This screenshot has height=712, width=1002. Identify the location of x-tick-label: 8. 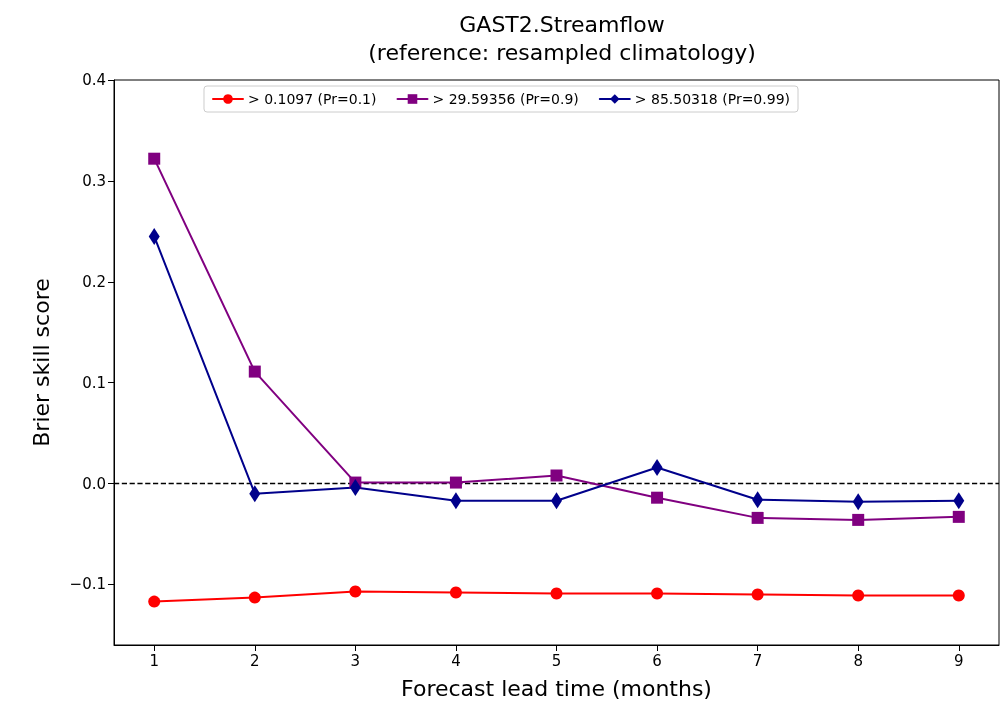
(858, 660).